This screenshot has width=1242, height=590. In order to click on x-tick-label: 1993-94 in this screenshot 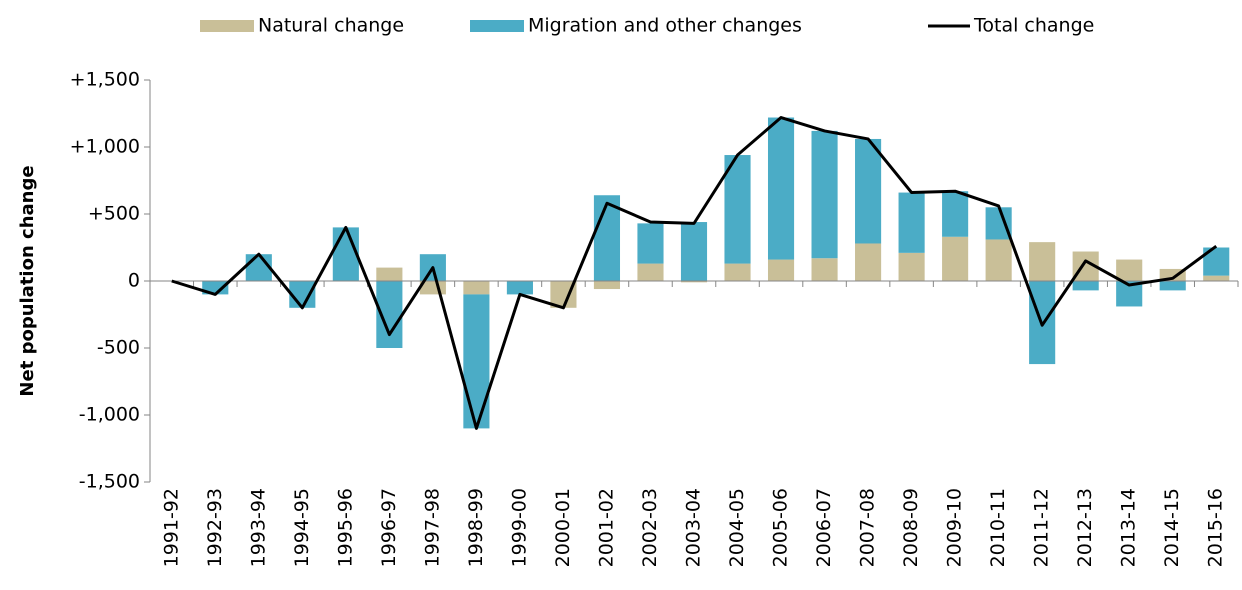, I will do `click(258, 527)`.